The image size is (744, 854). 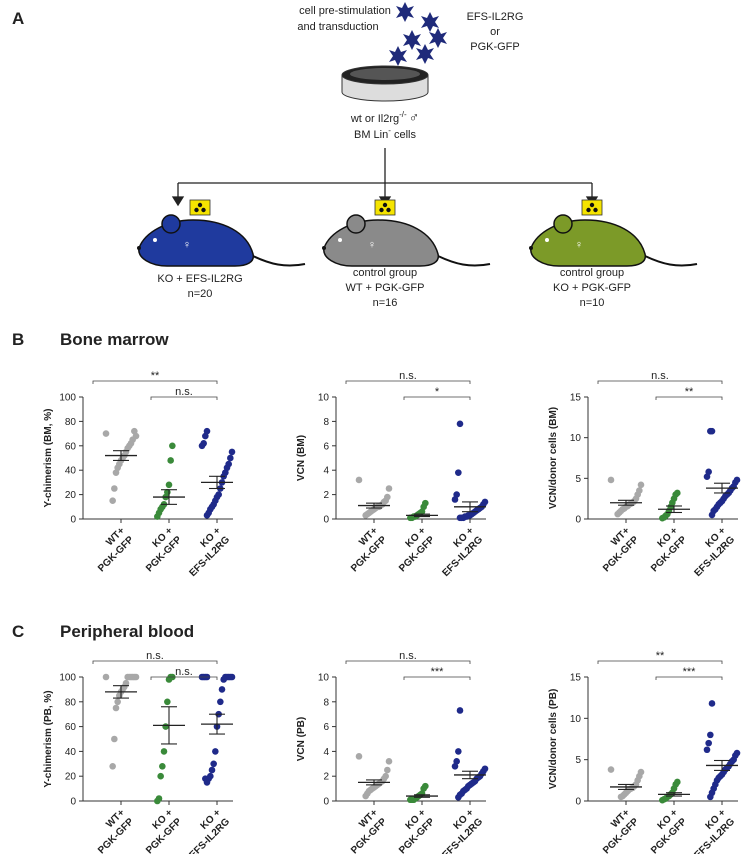 What do you see at coordinates (67, 398) in the screenshot?
I see `y-tick-label: 100` at bounding box center [67, 398].